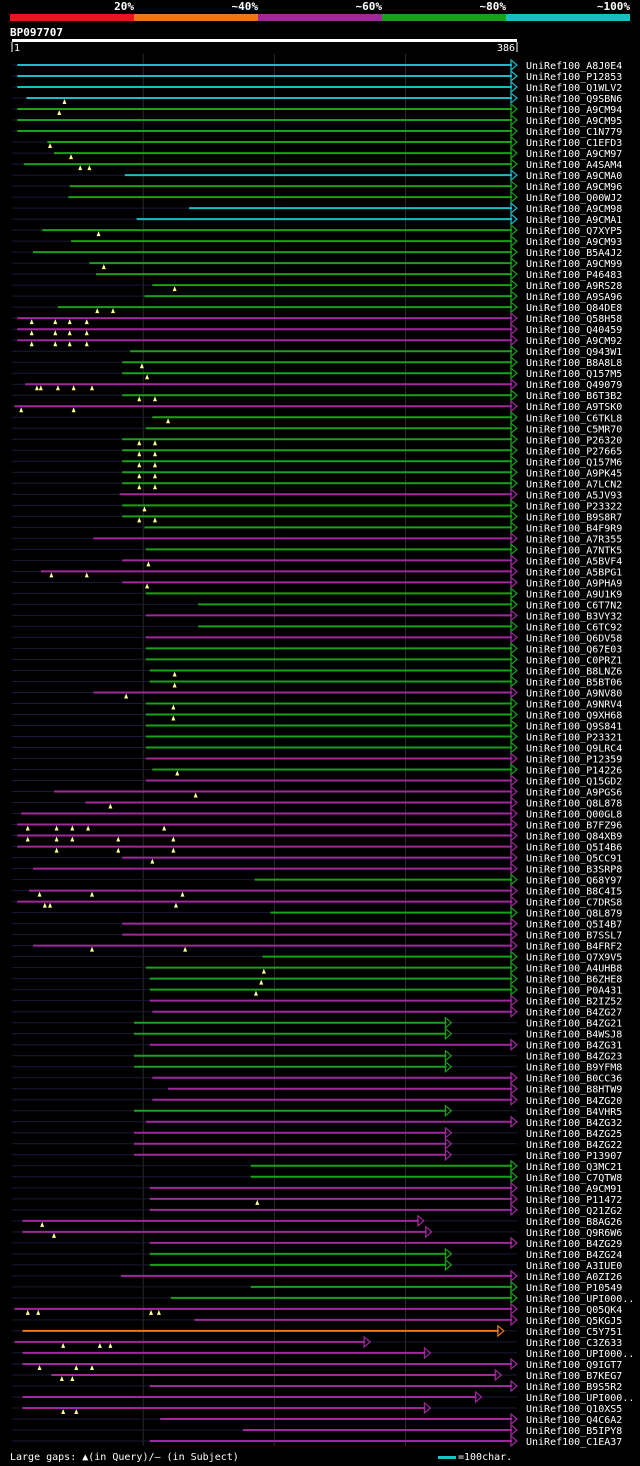 The image size is (640, 1466). Describe the element at coordinates (574, 1387) in the screenshot. I see `hit-label: UniRef100_B9S5R2` at that location.